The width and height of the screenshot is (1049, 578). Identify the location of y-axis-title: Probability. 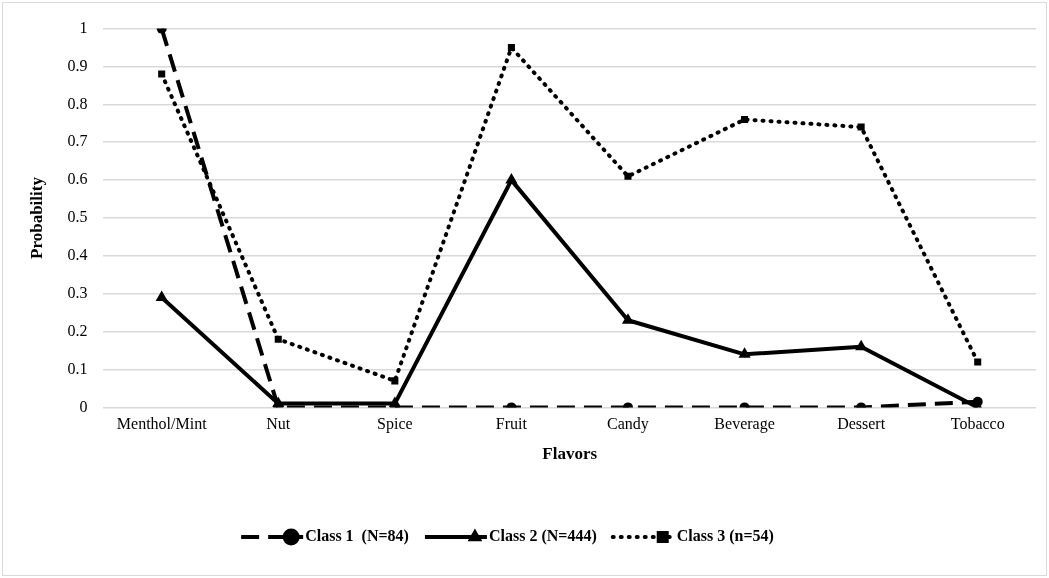
(36, 217).